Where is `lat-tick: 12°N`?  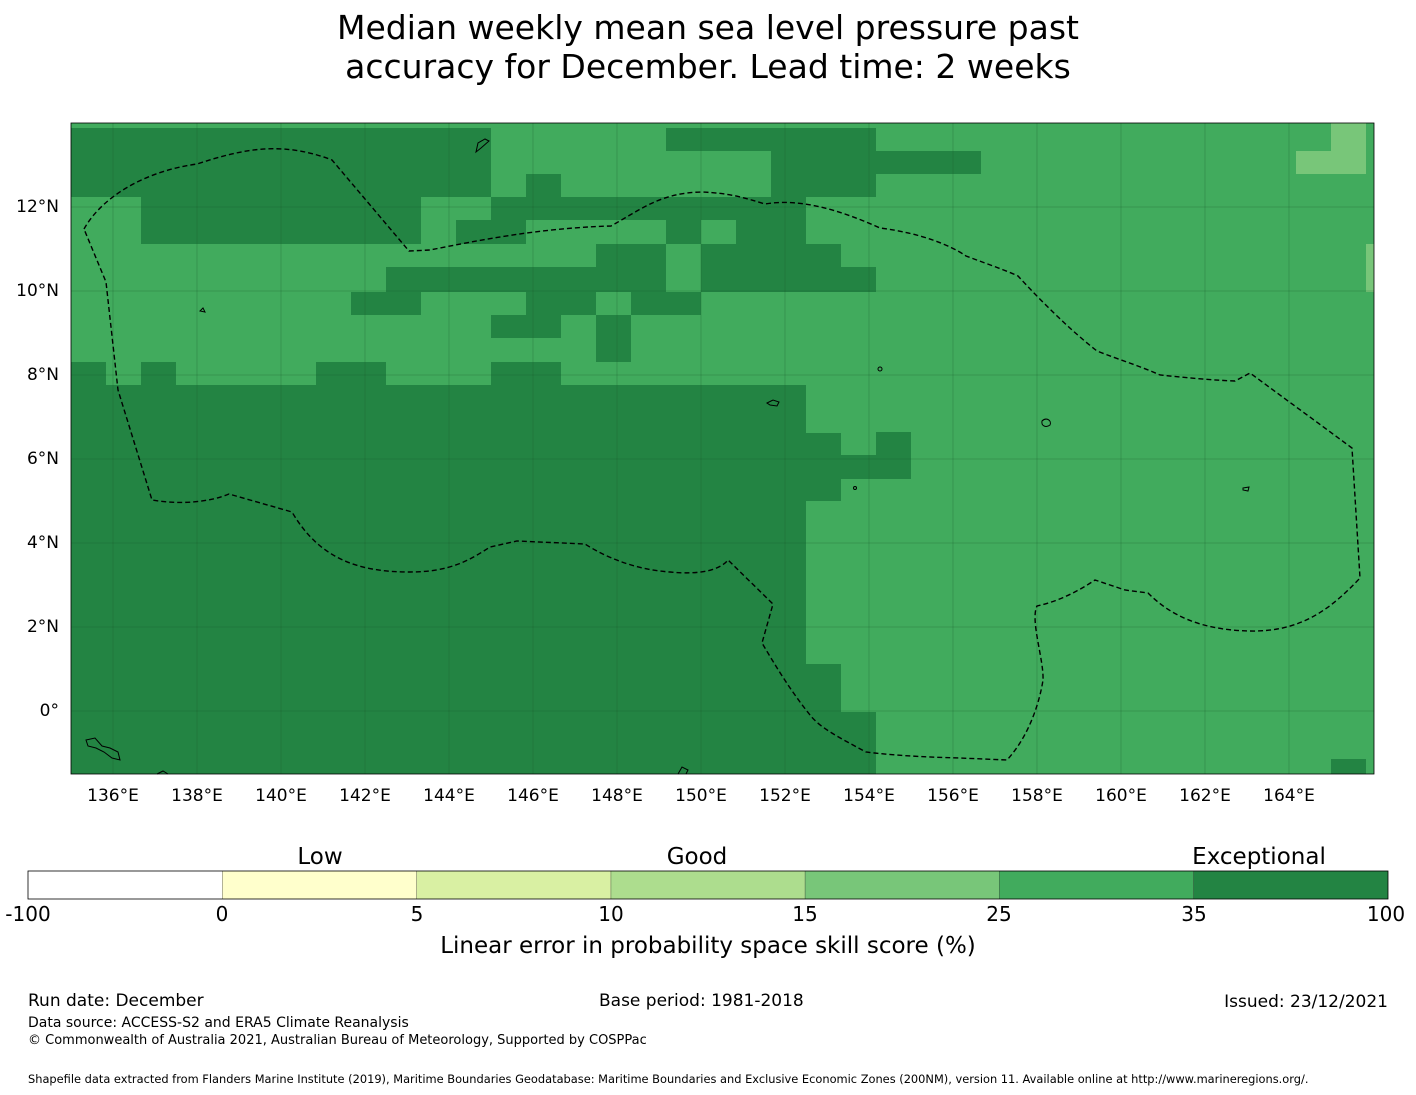
lat-tick: 12°N is located at coordinates (37, 207).